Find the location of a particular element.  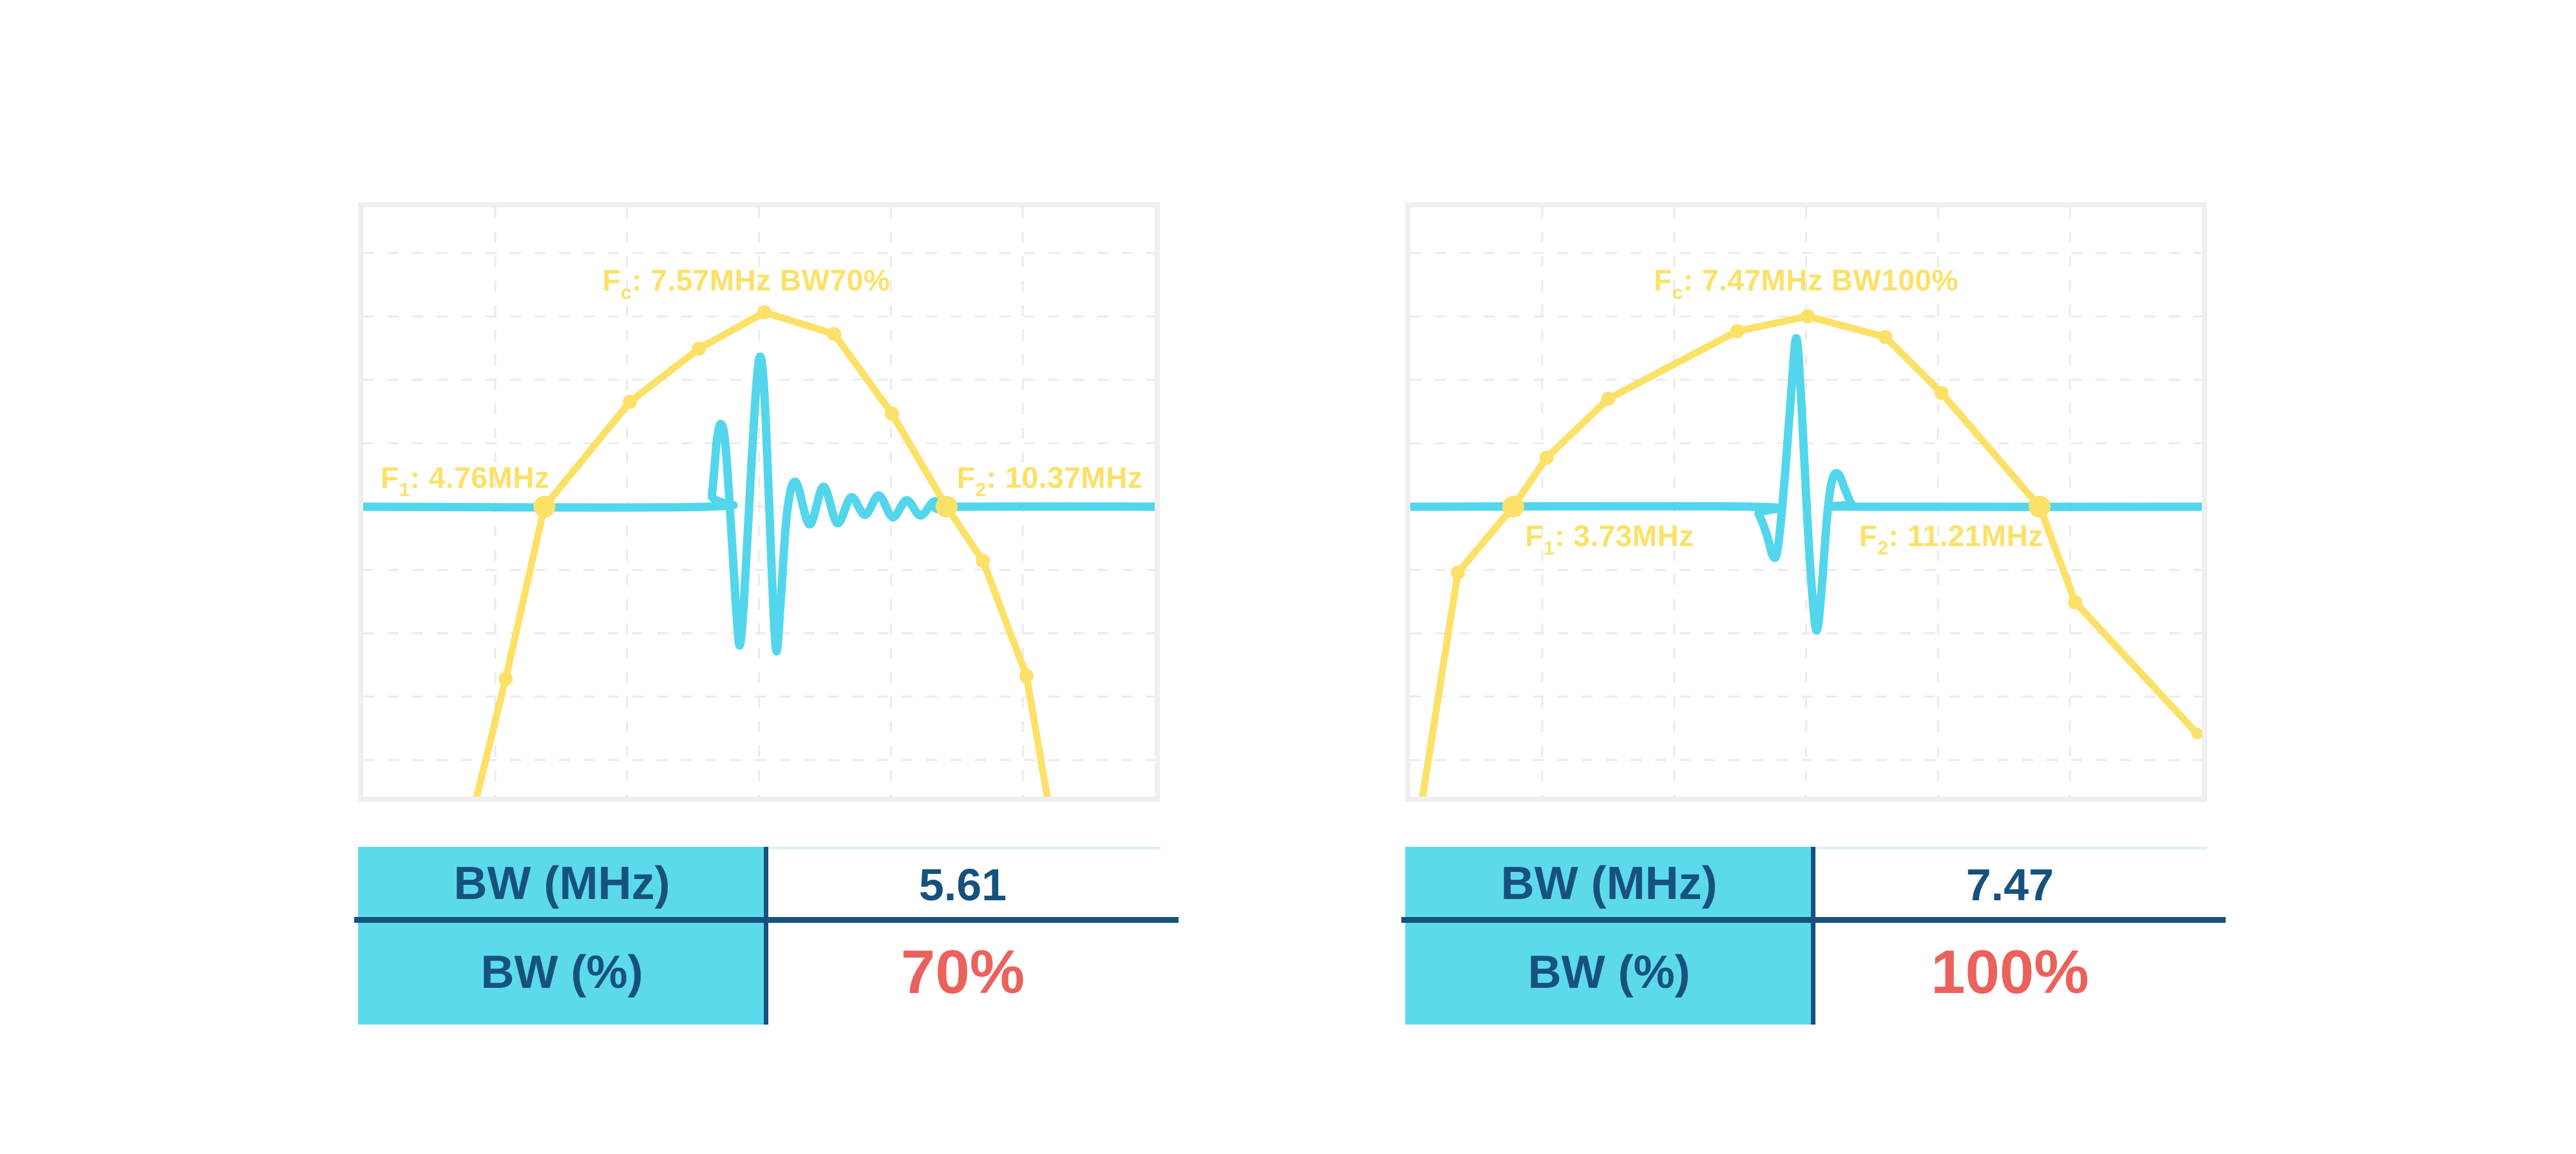

annotation-fc: Fc: 7.47MHz BW100% is located at coordinates (1806, 283).